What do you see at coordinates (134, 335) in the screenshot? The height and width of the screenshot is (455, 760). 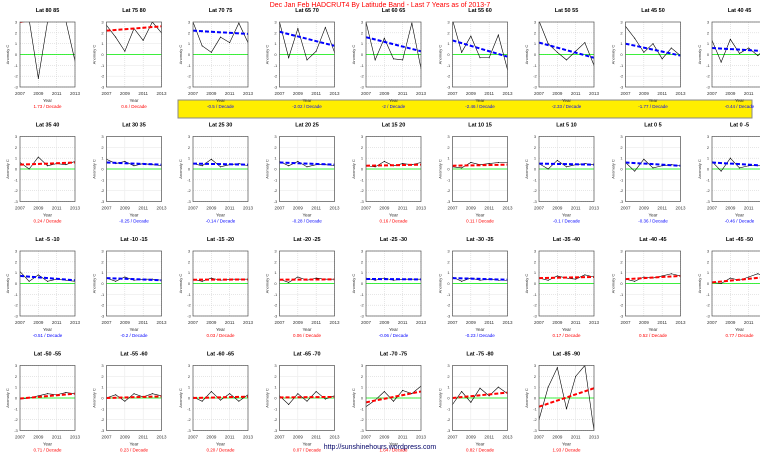 I see `trend-per-decade: -0.2 / Decade` at bounding box center [134, 335].